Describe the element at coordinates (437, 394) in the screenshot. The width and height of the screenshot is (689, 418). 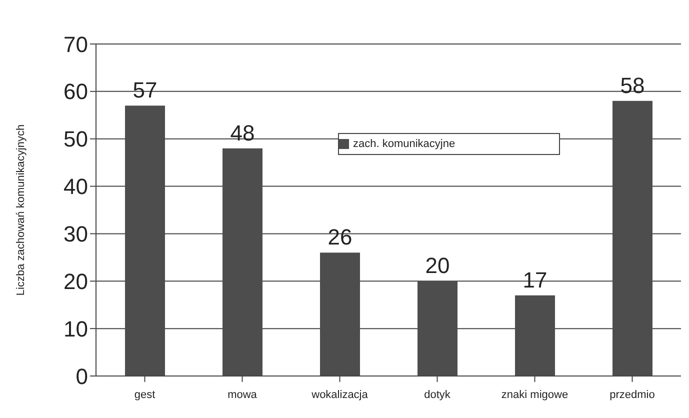
I see `x-tick-label: dotyk` at that location.